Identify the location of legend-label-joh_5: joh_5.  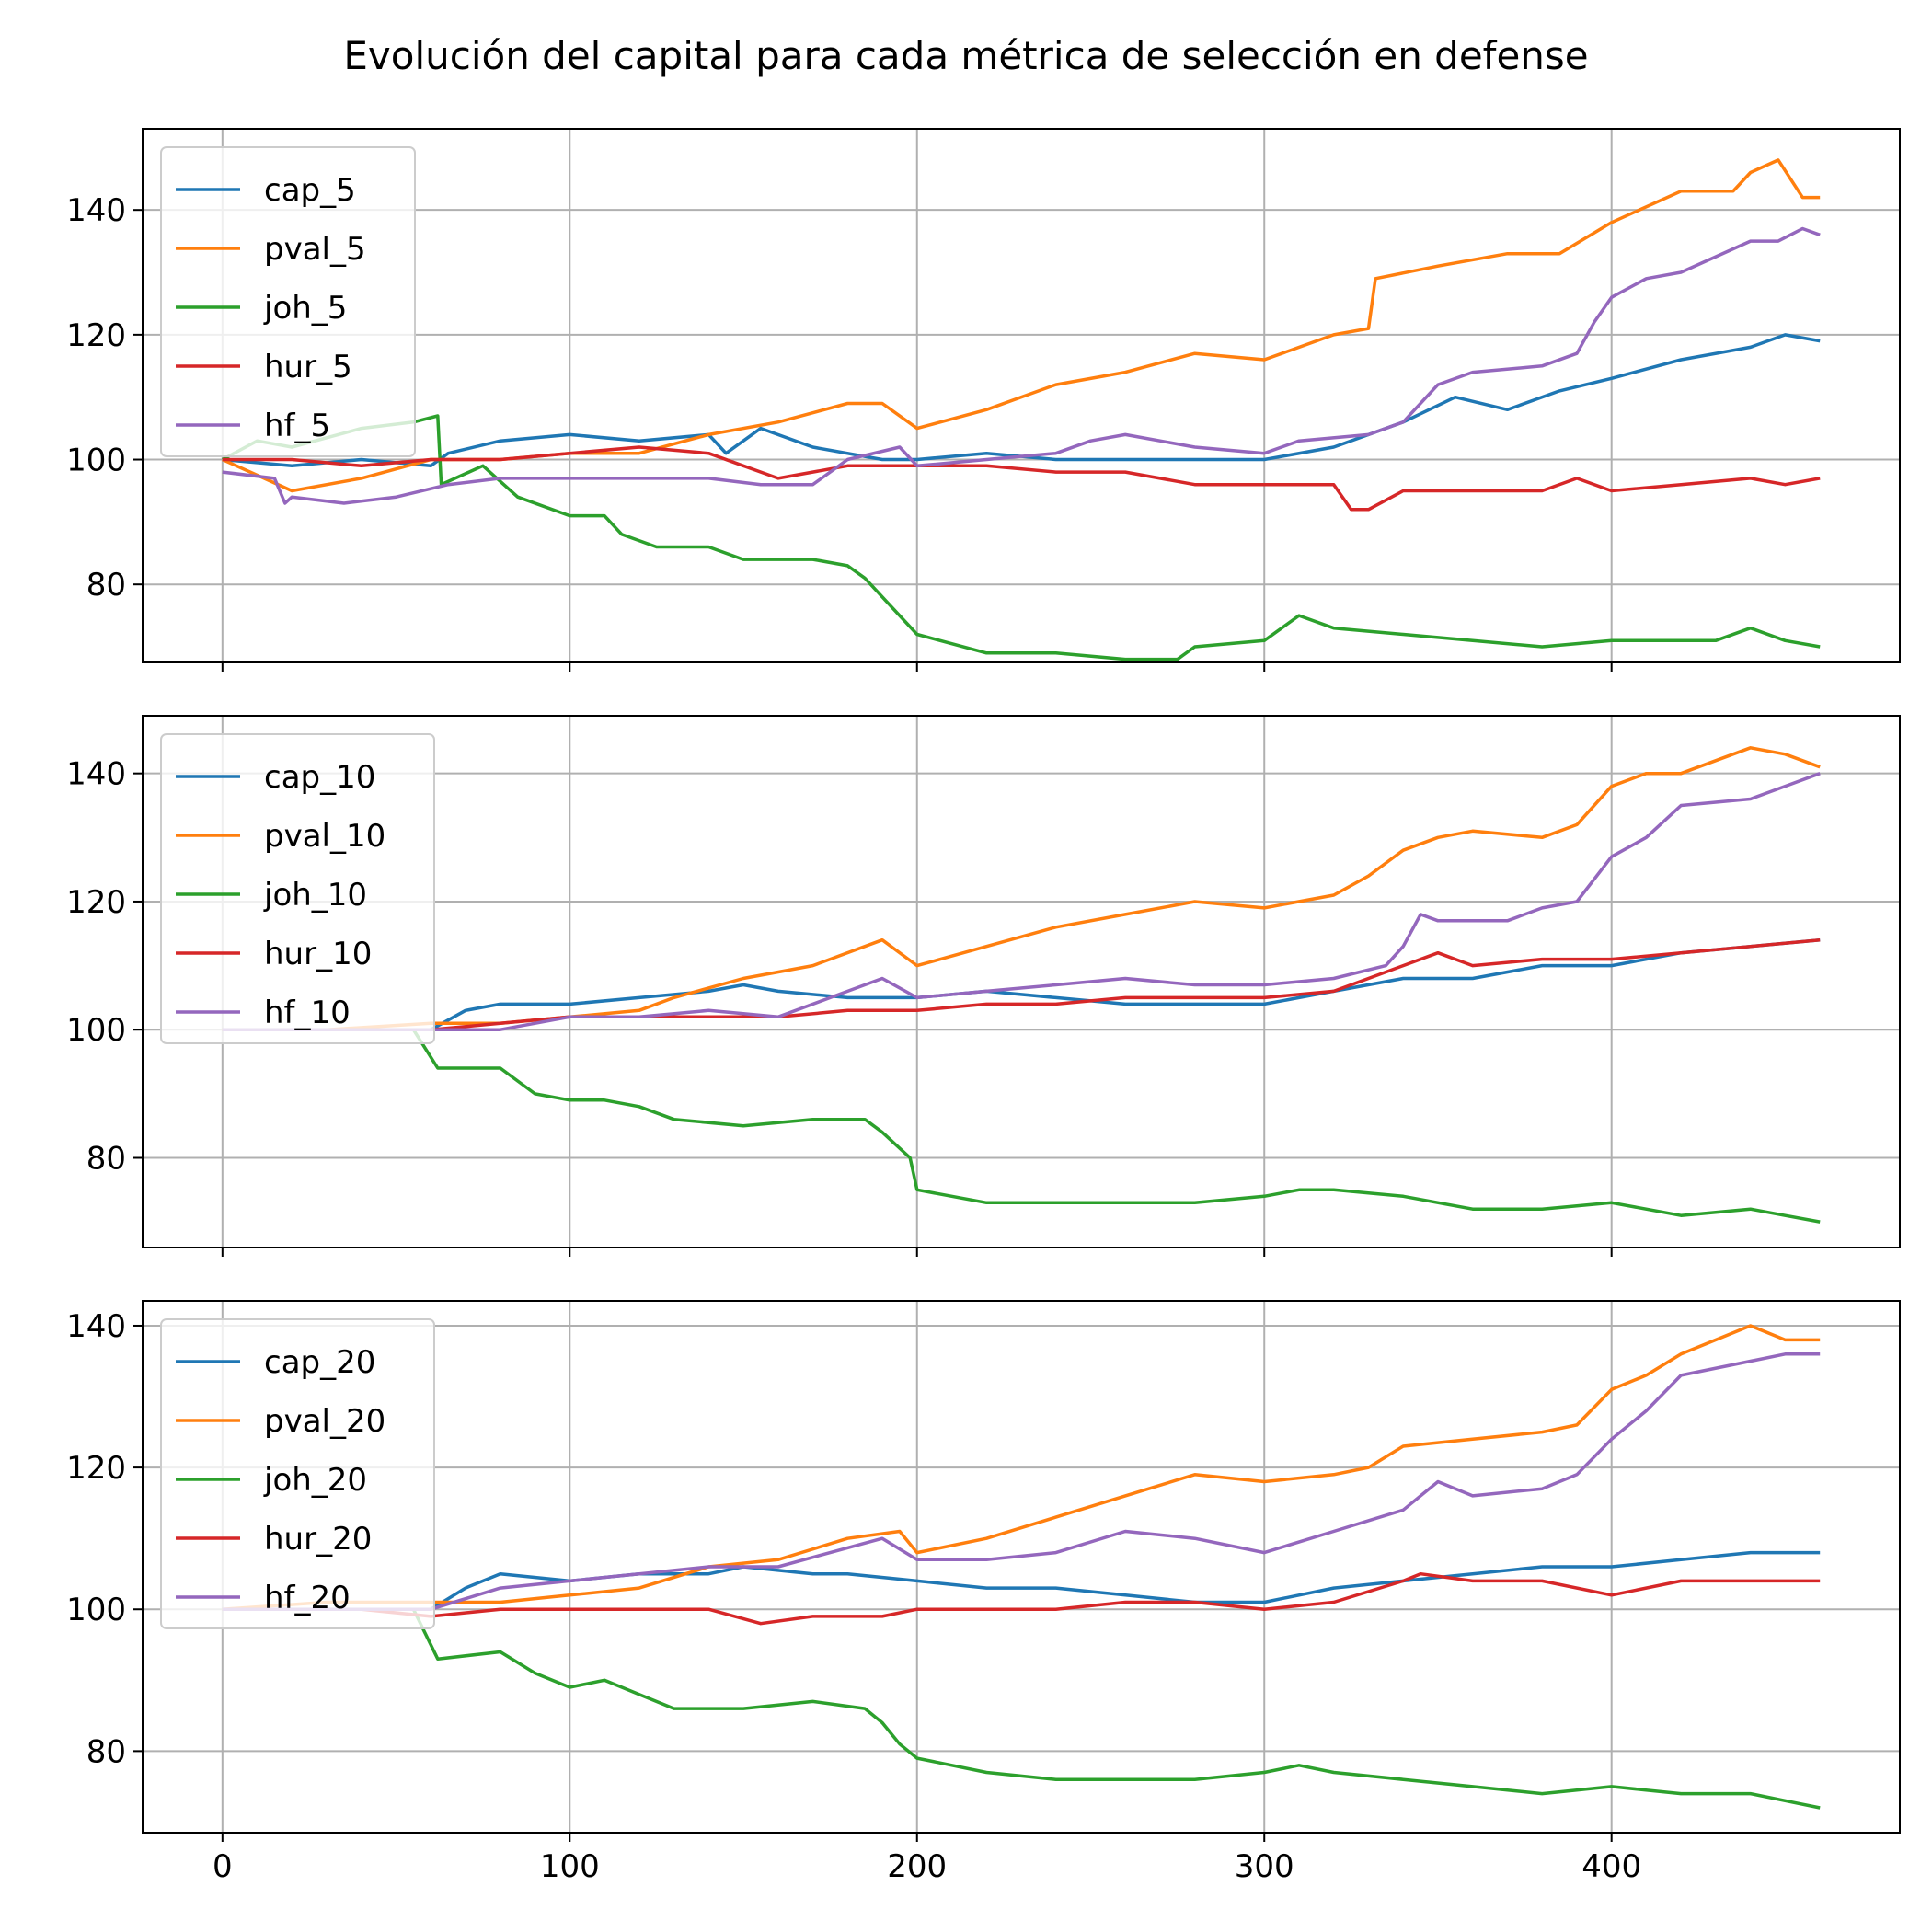
(305, 308).